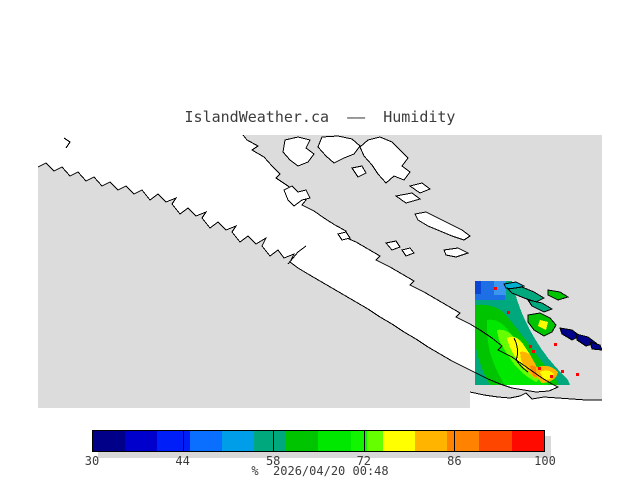 The image size is (640, 480). I want to click on buttle-lake, so click(297, 196).